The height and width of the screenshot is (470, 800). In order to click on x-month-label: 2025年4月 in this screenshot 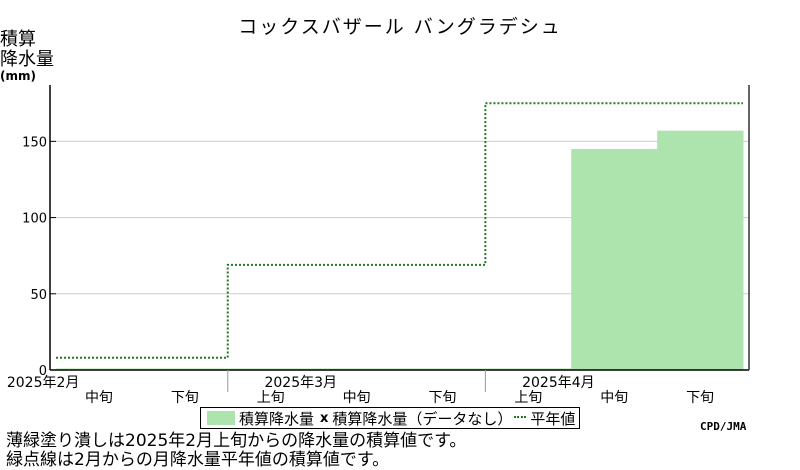, I will do `click(558, 383)`.